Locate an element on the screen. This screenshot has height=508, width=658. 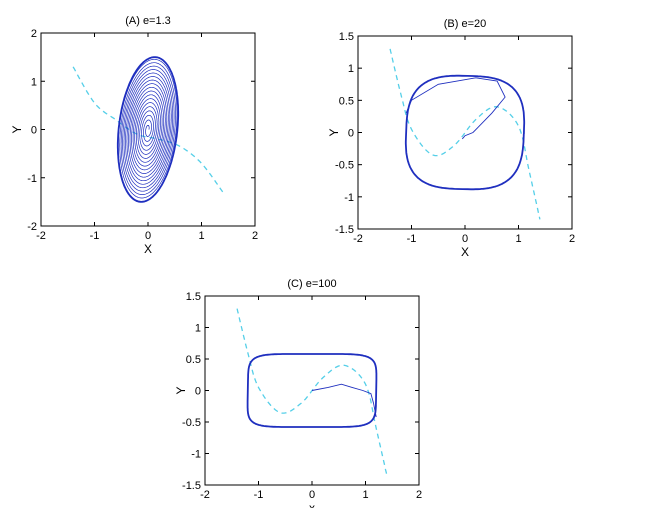
y-tick-label: 2 is located at coordinates (34, 34).